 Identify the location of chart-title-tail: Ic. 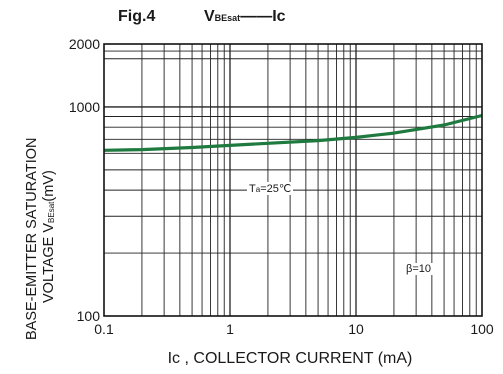
(279, 16).